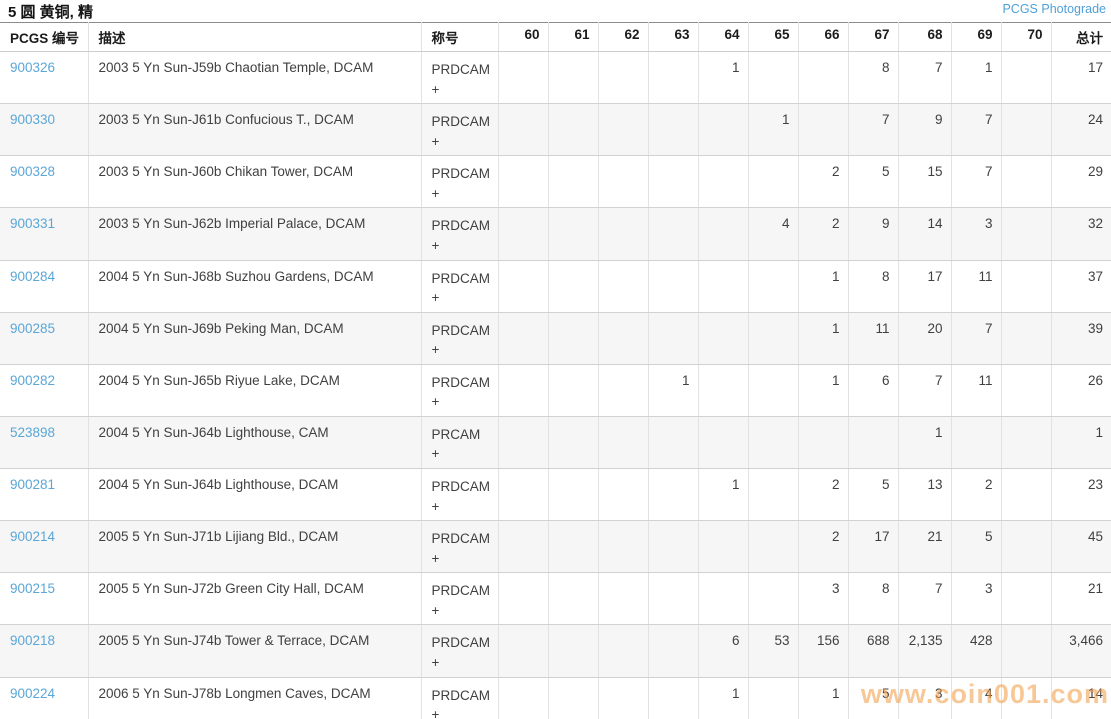 This screenshot has height=719, width=1111. Describe the element at coordinates (254, 78) in the screenshot. I see `coin-description: 2003 5 Yn Sun-J59b Chaotian Temple, DCAM` at that location.